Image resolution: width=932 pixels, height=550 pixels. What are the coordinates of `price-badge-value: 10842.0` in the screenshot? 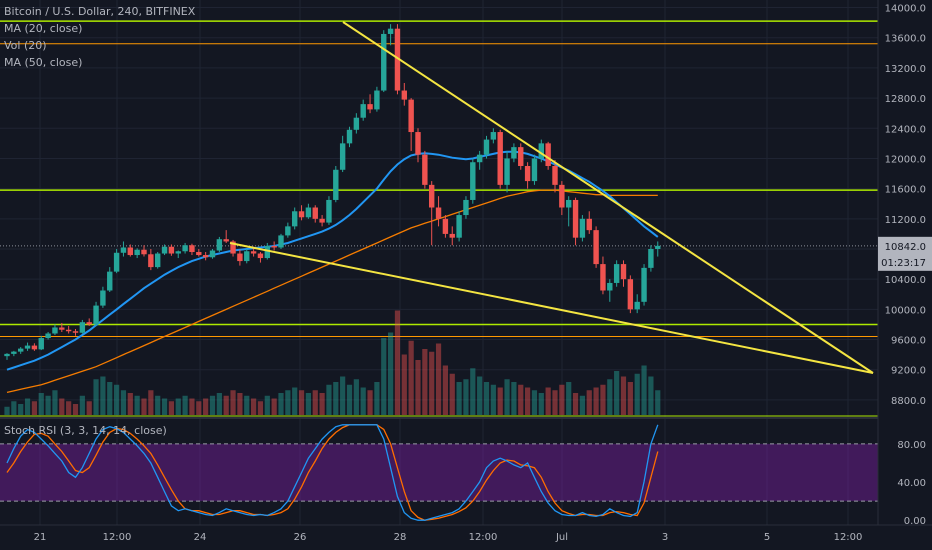 It's located at (905, 247).